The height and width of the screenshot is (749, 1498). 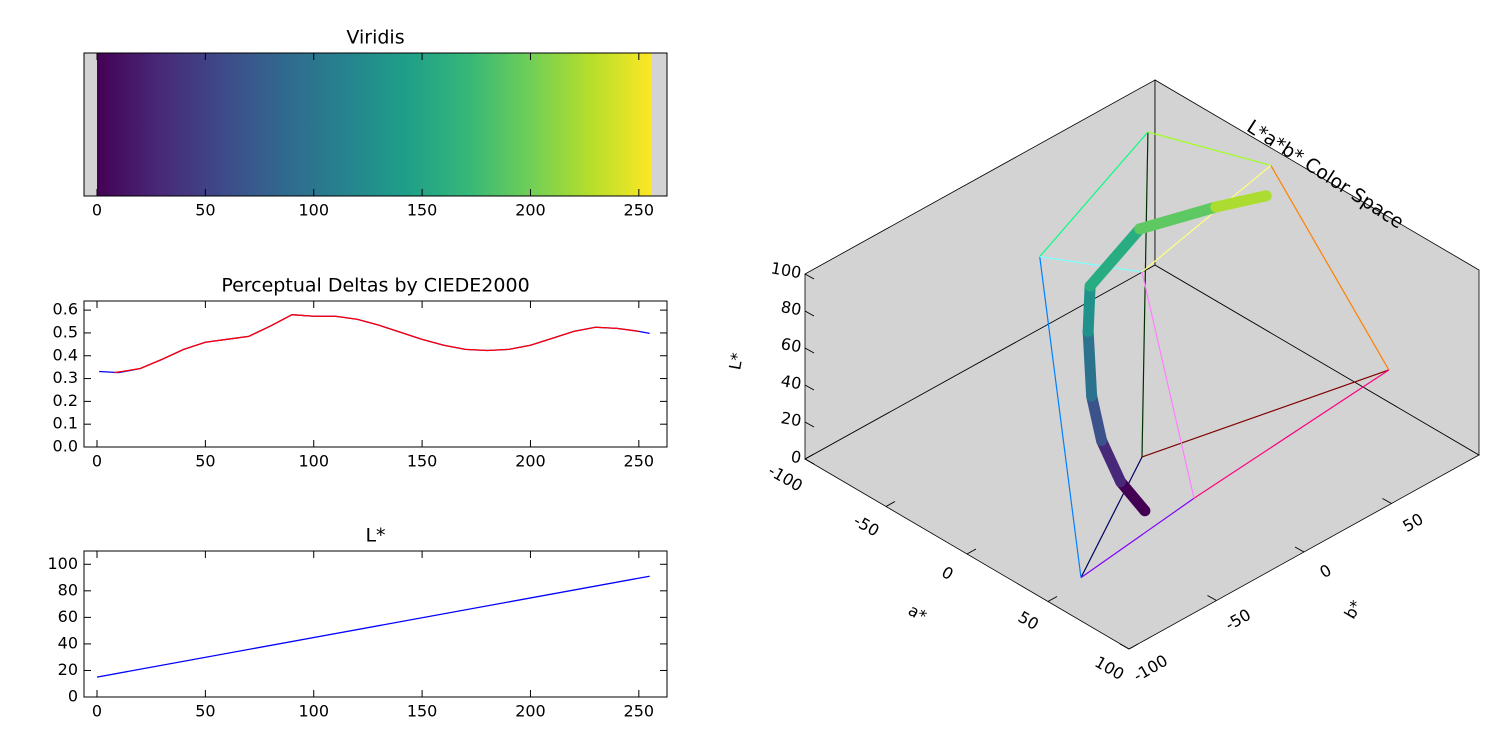 I want to click on y-tick-label: 0.5, so click(x=65, y=331).